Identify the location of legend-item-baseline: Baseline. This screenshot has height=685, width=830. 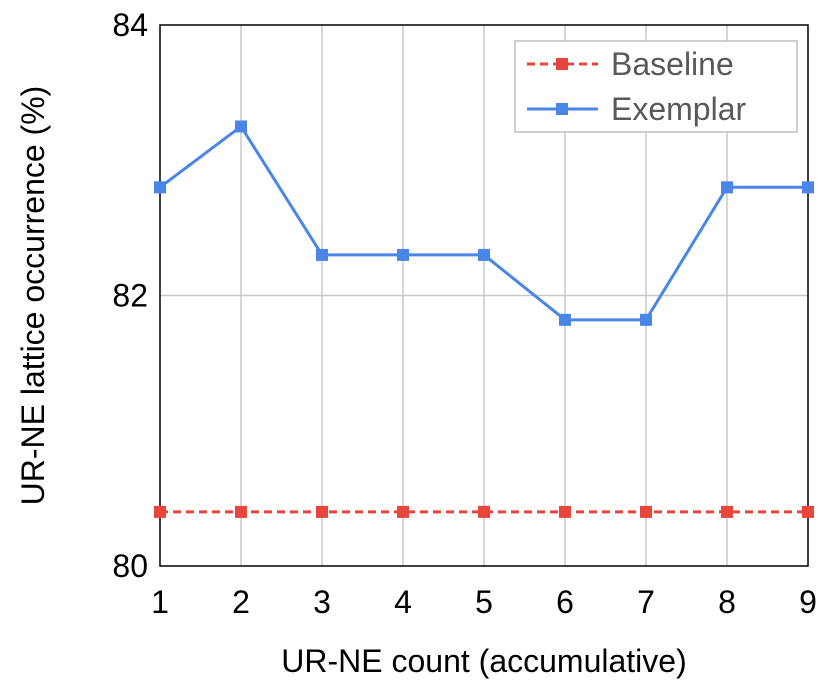
(630, 64).